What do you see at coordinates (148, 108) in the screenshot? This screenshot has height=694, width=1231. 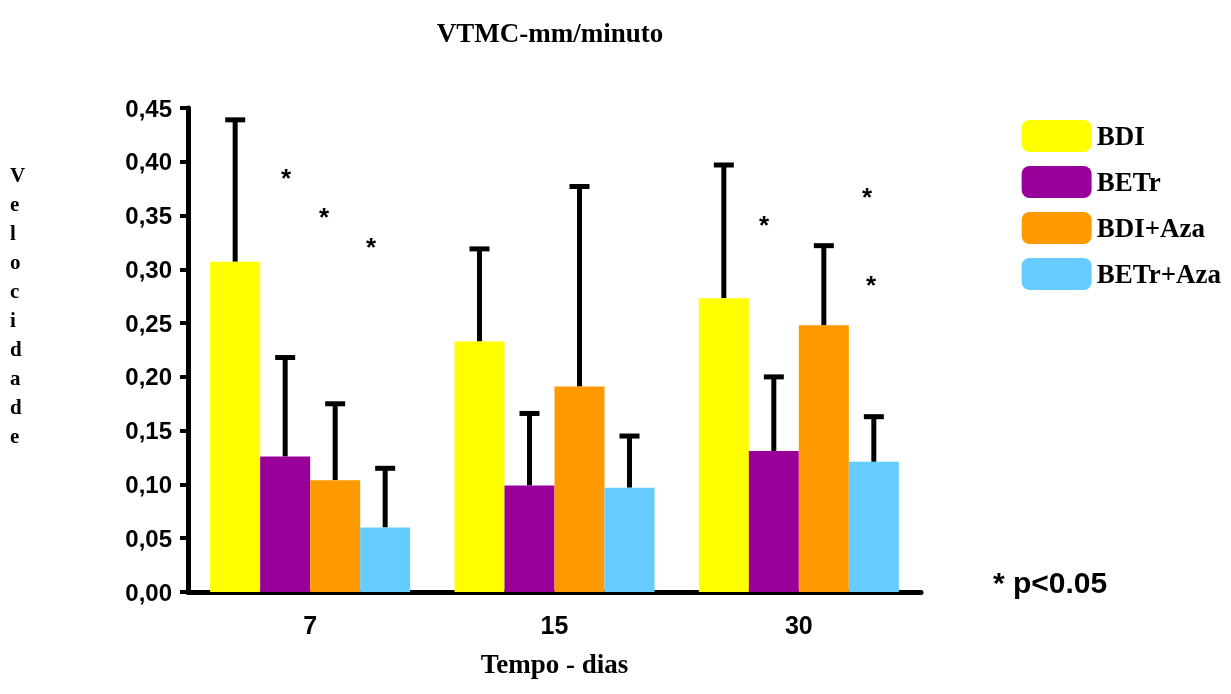 I see `y-tick-label: 0,45` at bounding box center [148, 108].